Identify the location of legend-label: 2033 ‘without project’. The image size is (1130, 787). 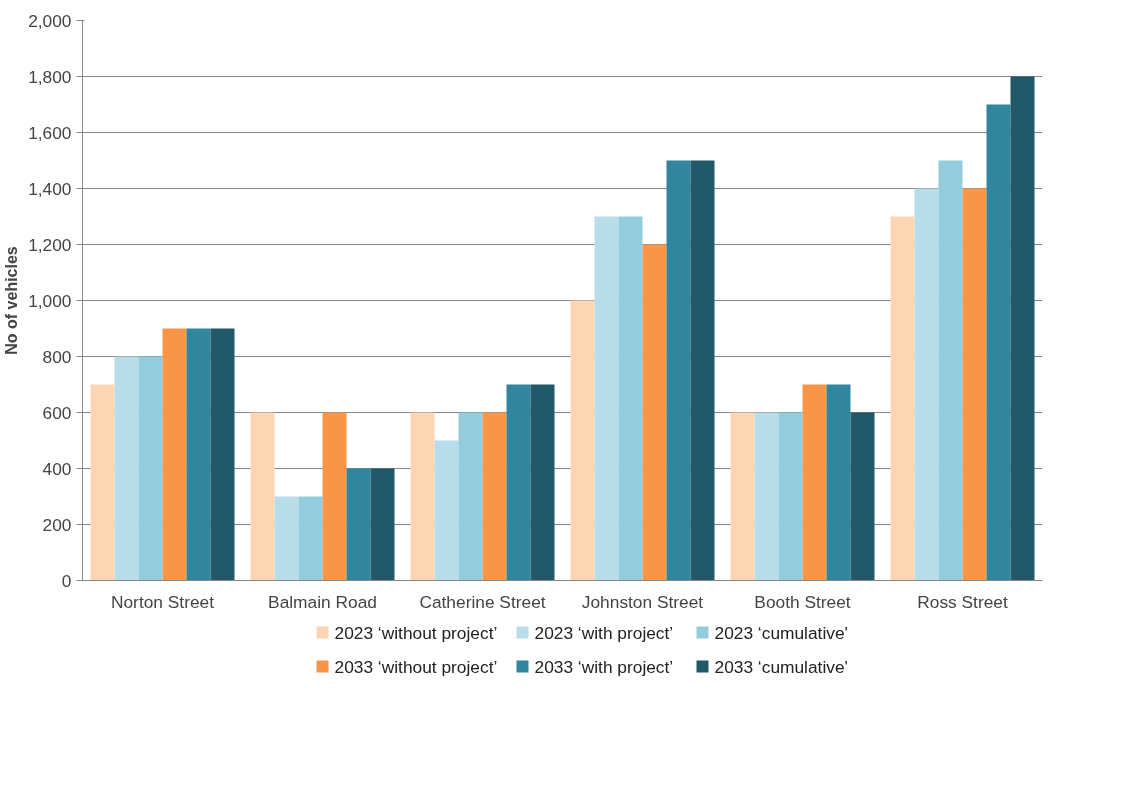
(416, 666).